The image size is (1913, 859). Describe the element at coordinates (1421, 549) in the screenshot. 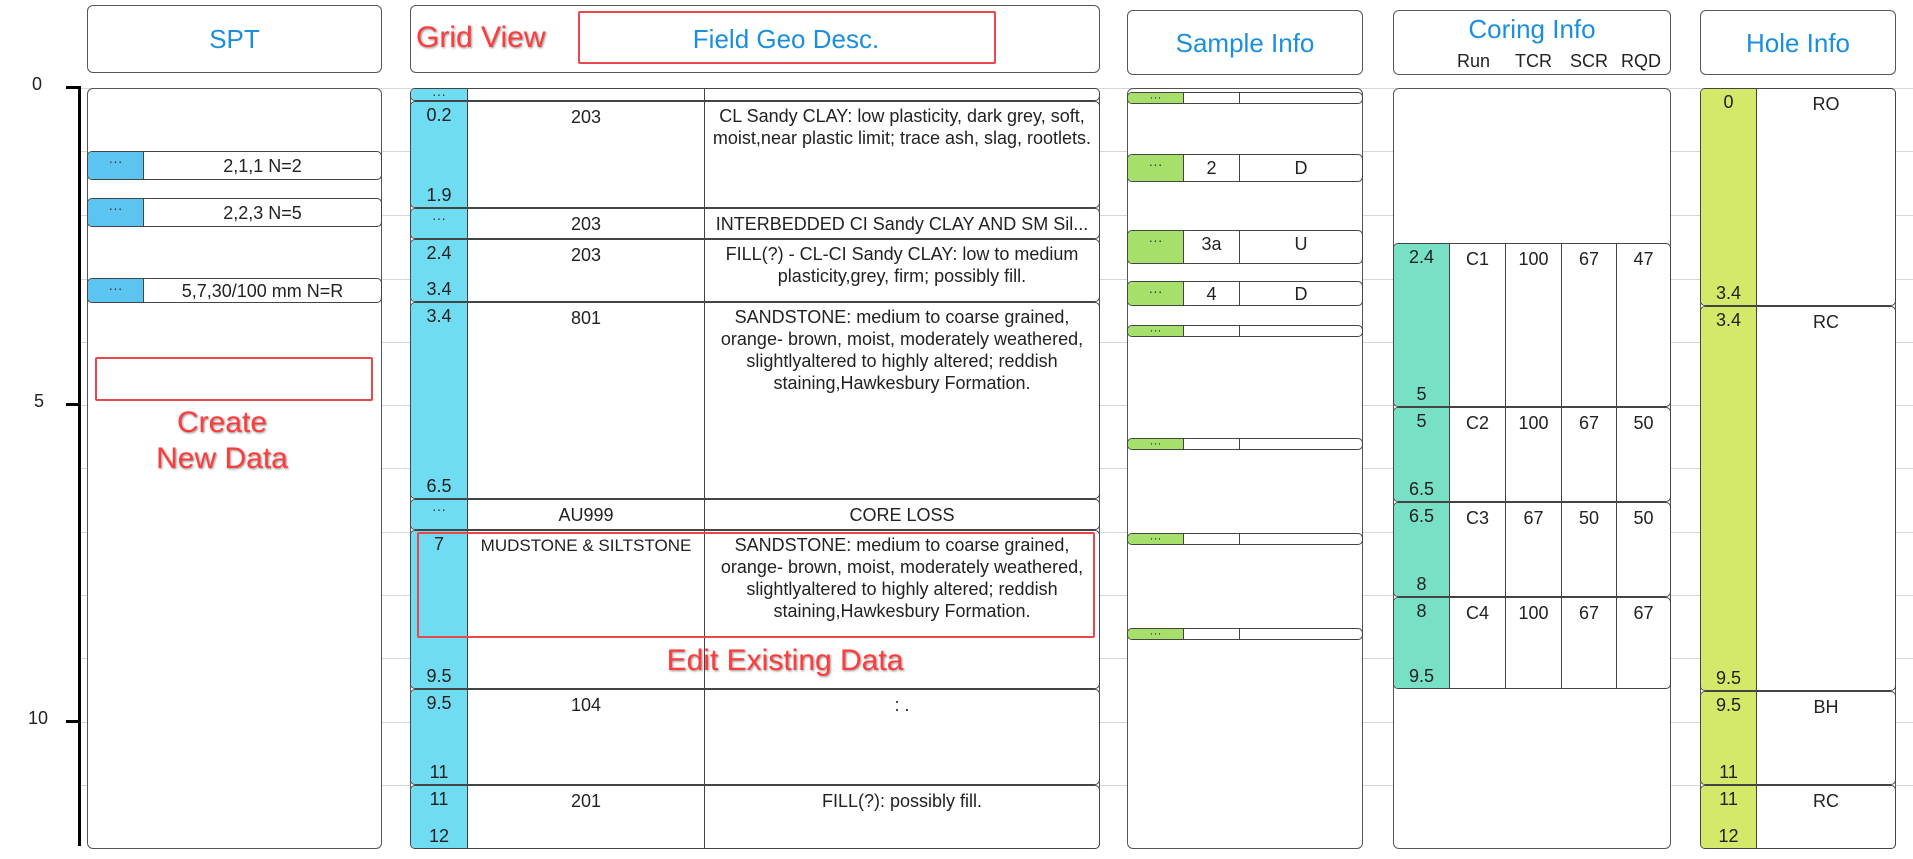

I see `coring-row-depth: 6.5 8` at that location.